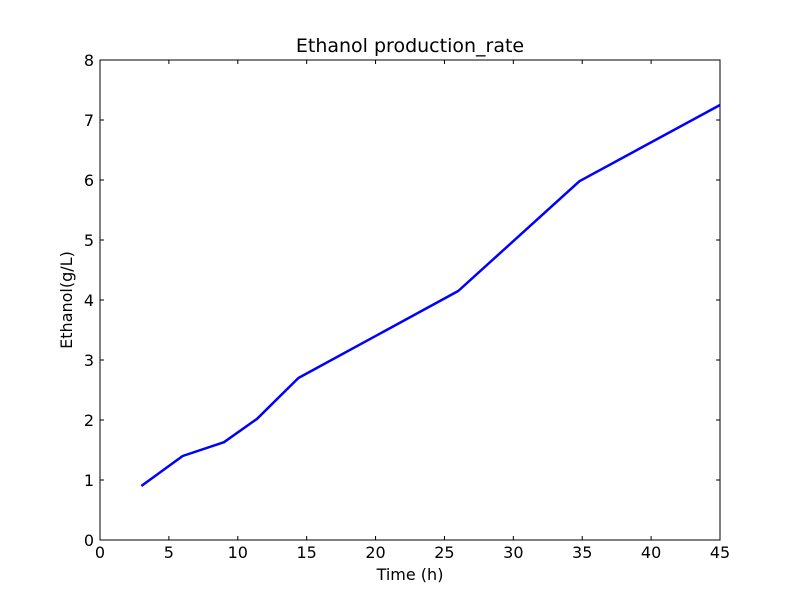 This screenshot has width=800, height=600. I want to click on y-tick-label: 3, so click(89, 360).